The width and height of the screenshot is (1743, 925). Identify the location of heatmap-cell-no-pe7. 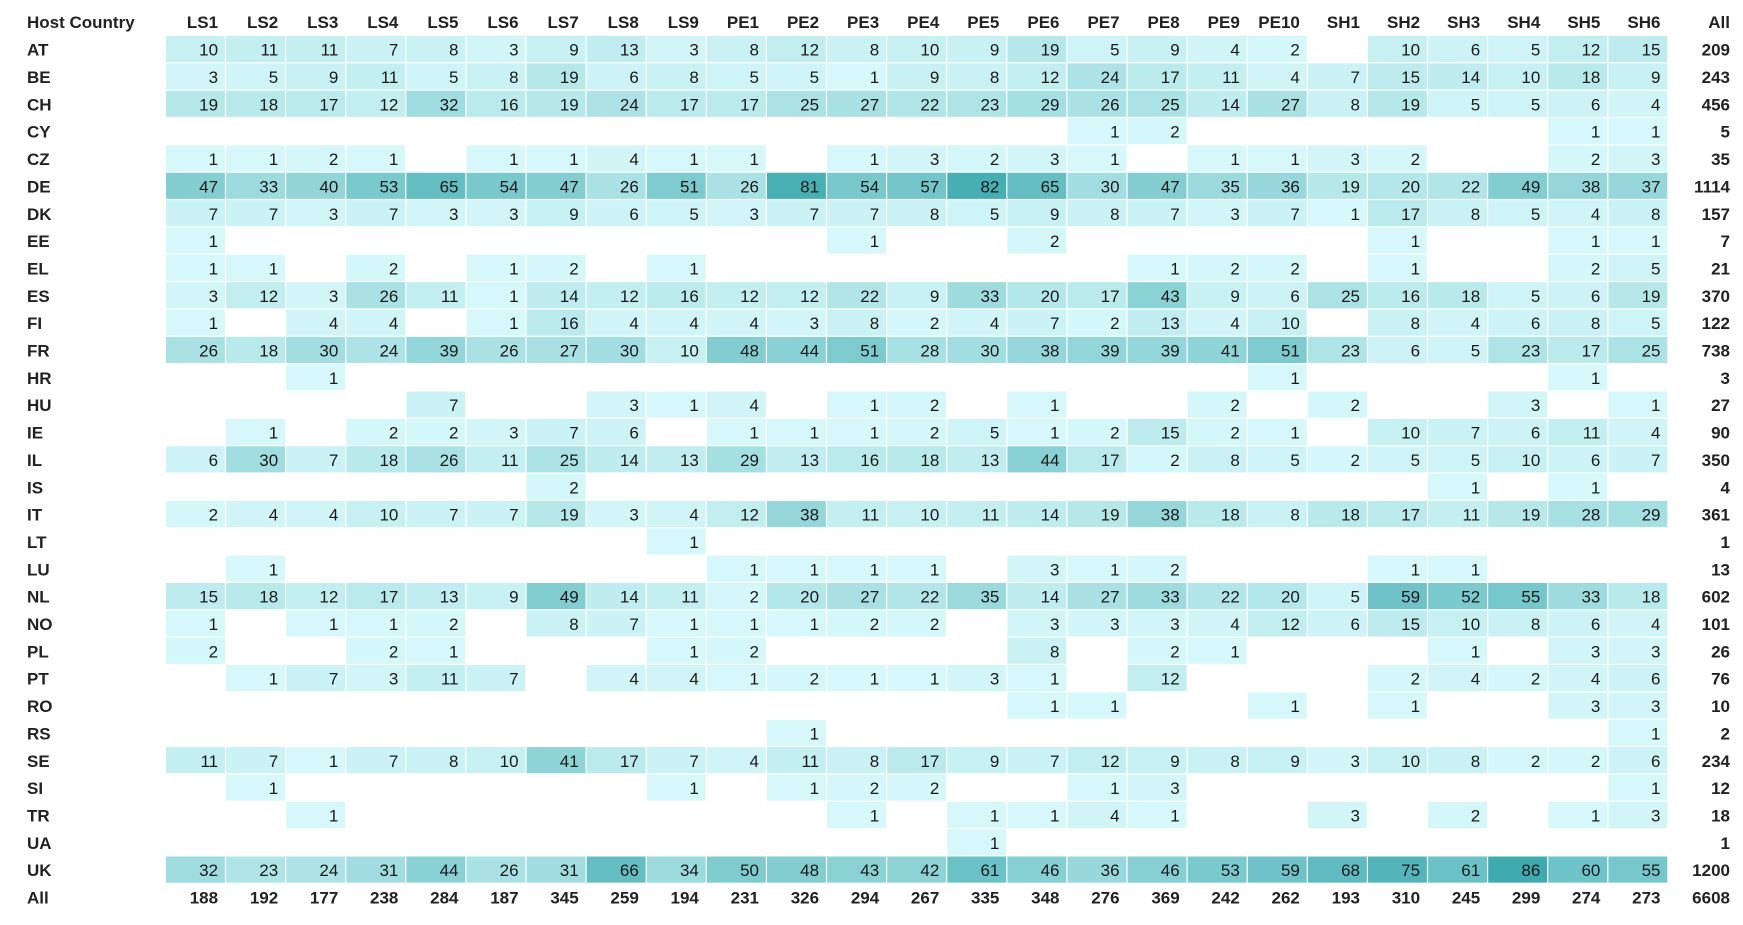
(1097, 623).